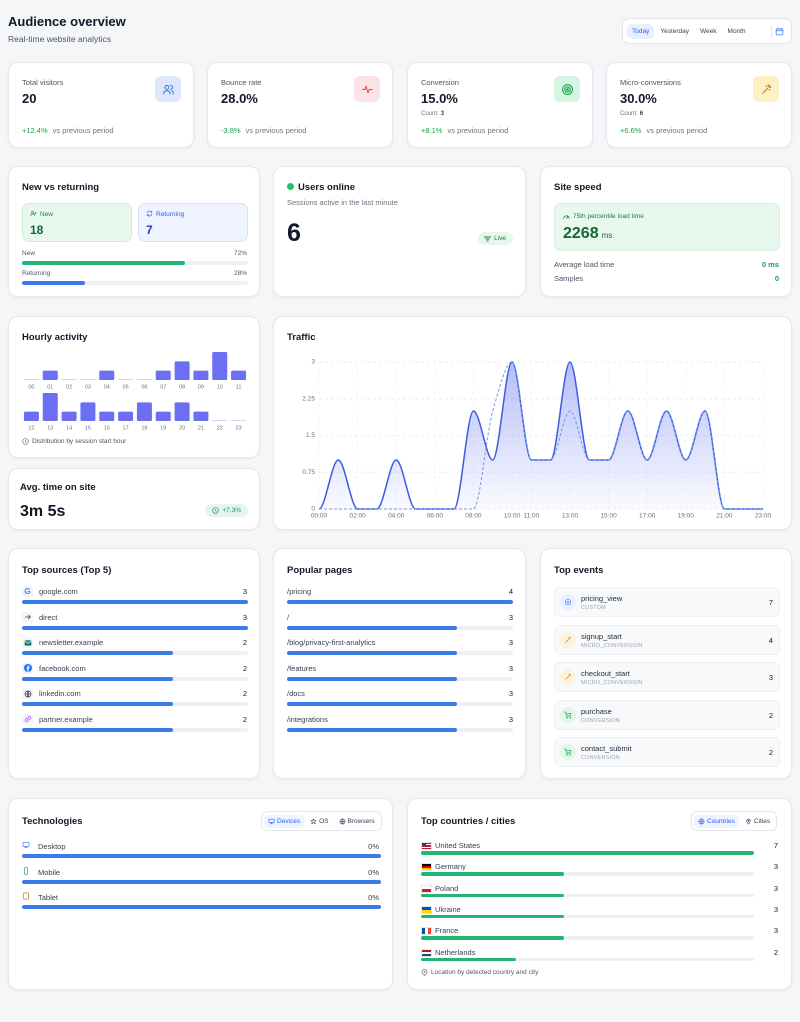 This screenshot has width=800, height=1022. Describe the element at coordinates (71, 642) in the screenshot. I see `item-name: newsletter.example` at that location.